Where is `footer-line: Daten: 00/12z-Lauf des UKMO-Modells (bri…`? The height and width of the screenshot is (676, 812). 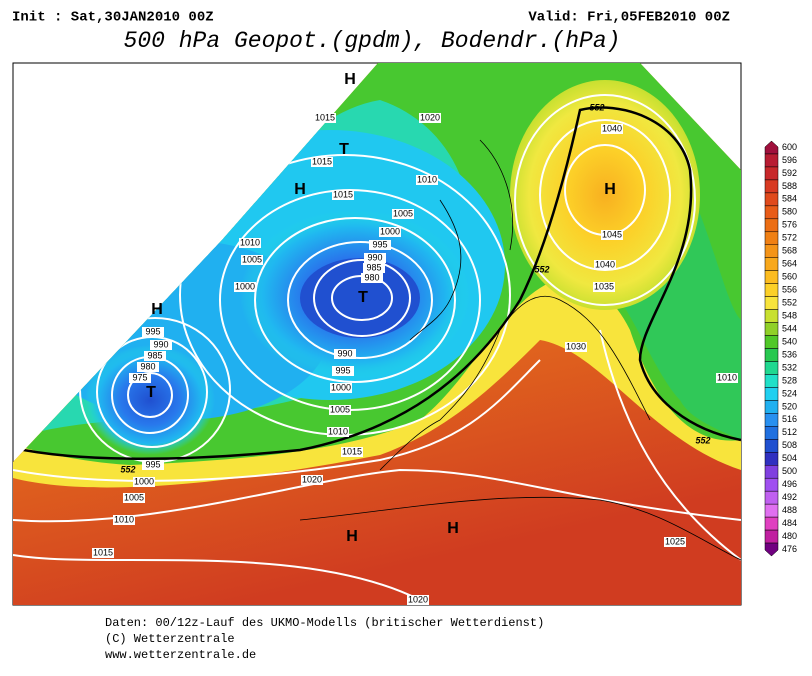
footer-line: Daten: 00/12z-Lauf des UKMO-Modells (bri… is located at coordinates (324, 623).